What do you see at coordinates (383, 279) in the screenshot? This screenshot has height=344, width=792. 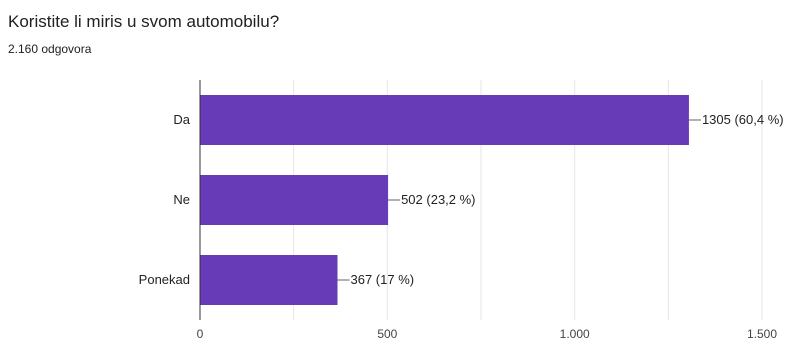 I see `data-label: 367 (17 %)` at bounding box center [383, 279].